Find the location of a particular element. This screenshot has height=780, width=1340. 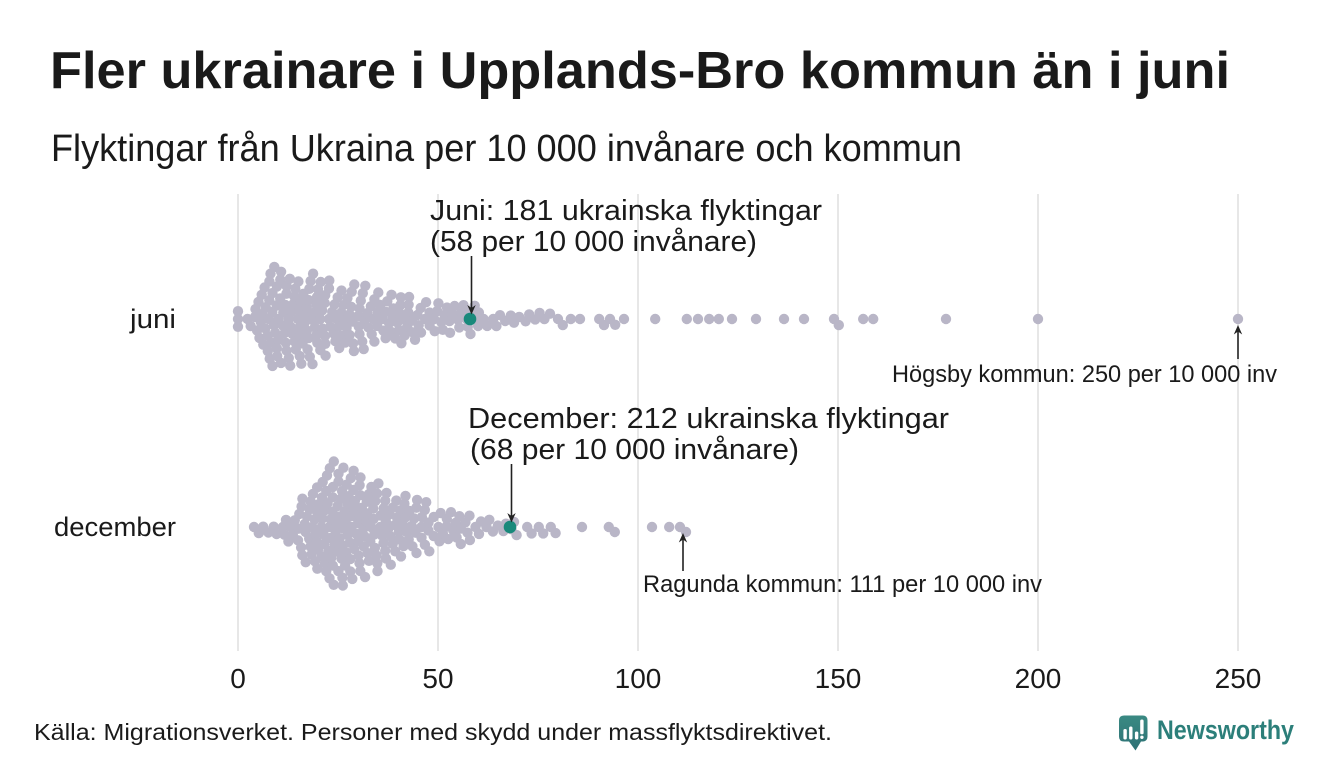

svg-text: 100 is located at coordinates (638, 678).